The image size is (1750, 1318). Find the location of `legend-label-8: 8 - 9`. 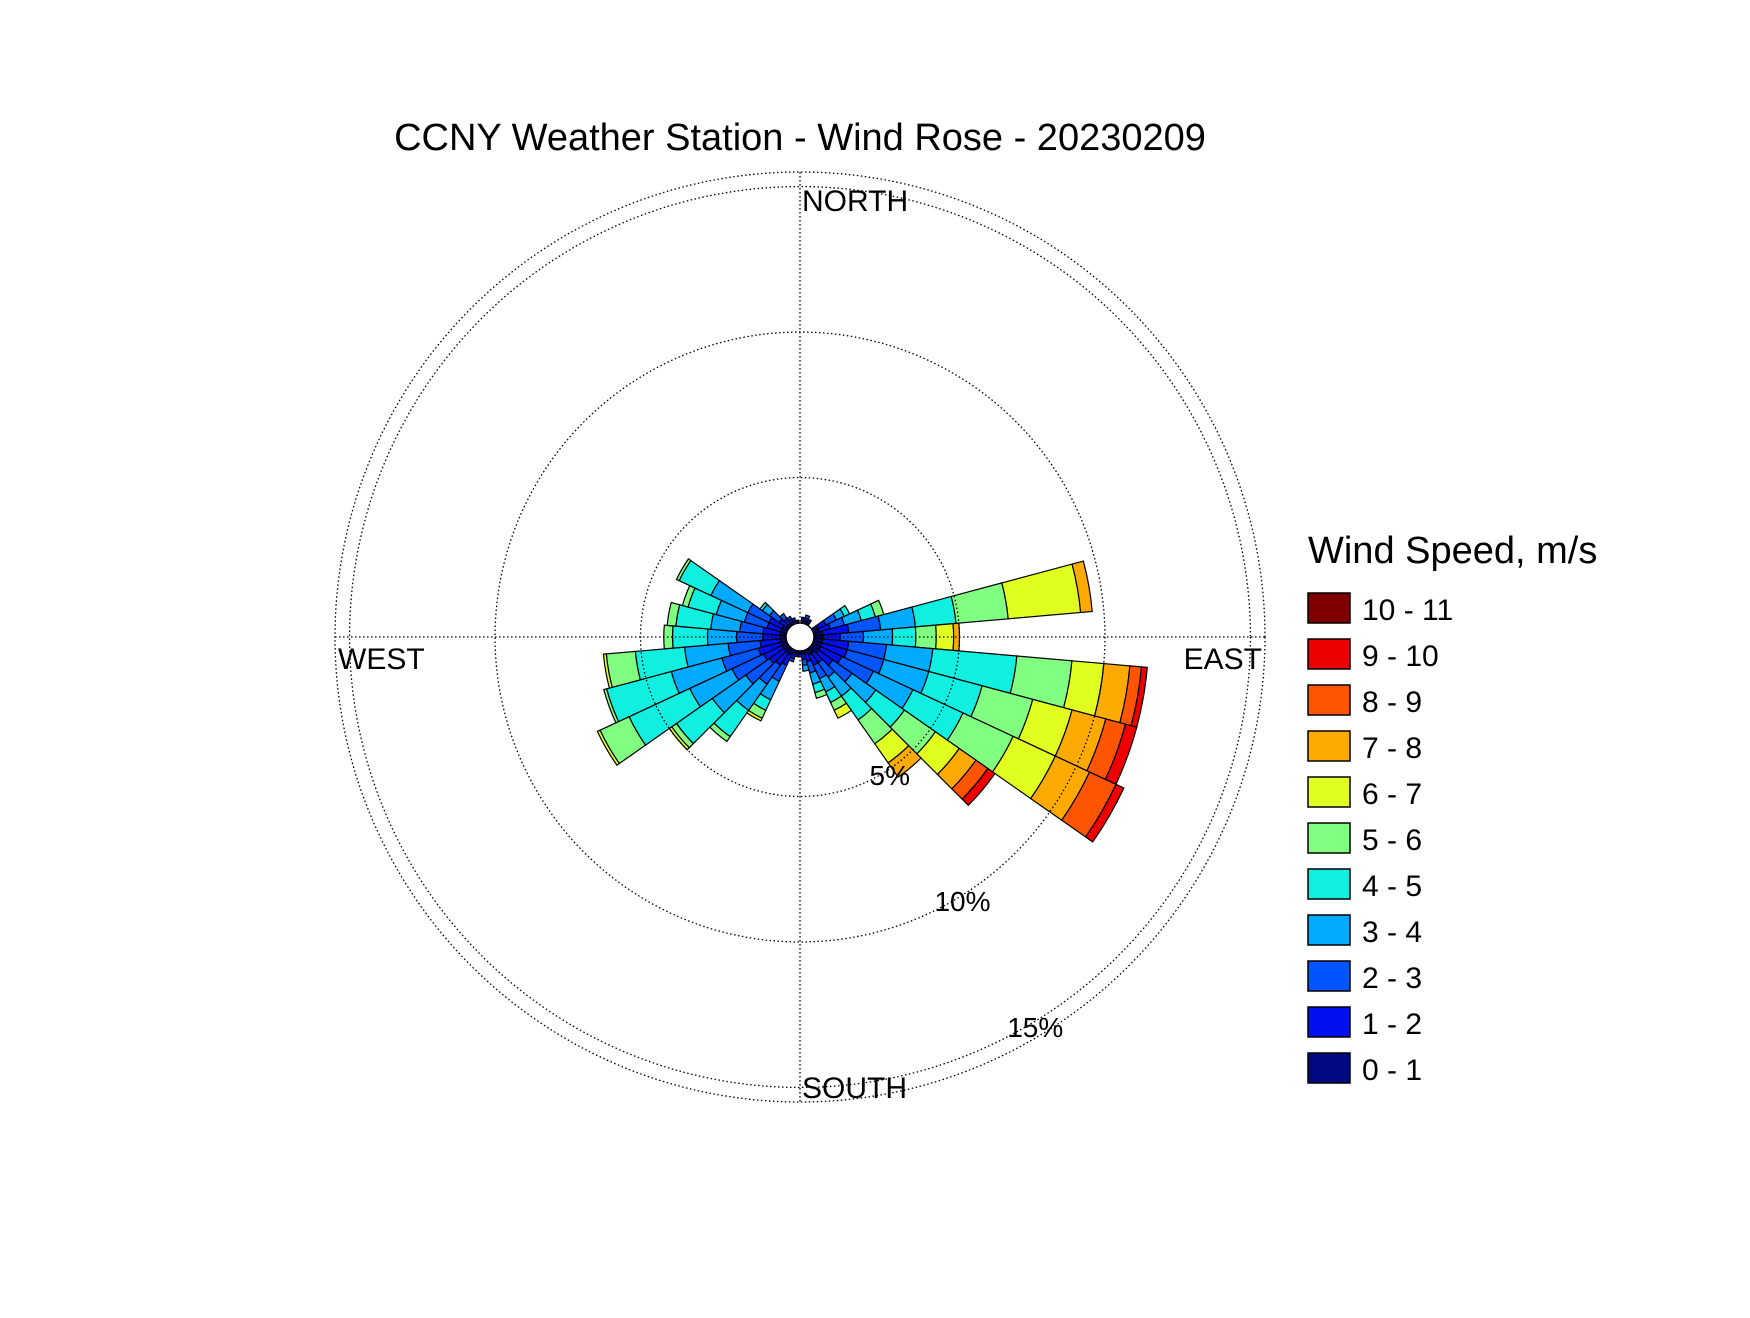

legend-label-8: 8 - 9 is located at coordinates (1392, 702).